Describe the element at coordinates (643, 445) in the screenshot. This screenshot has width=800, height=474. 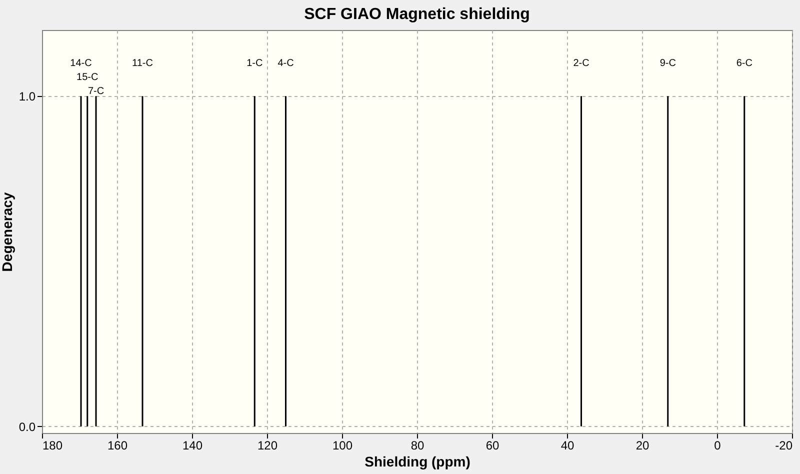
I see `x-tick-label: 20` at that location.